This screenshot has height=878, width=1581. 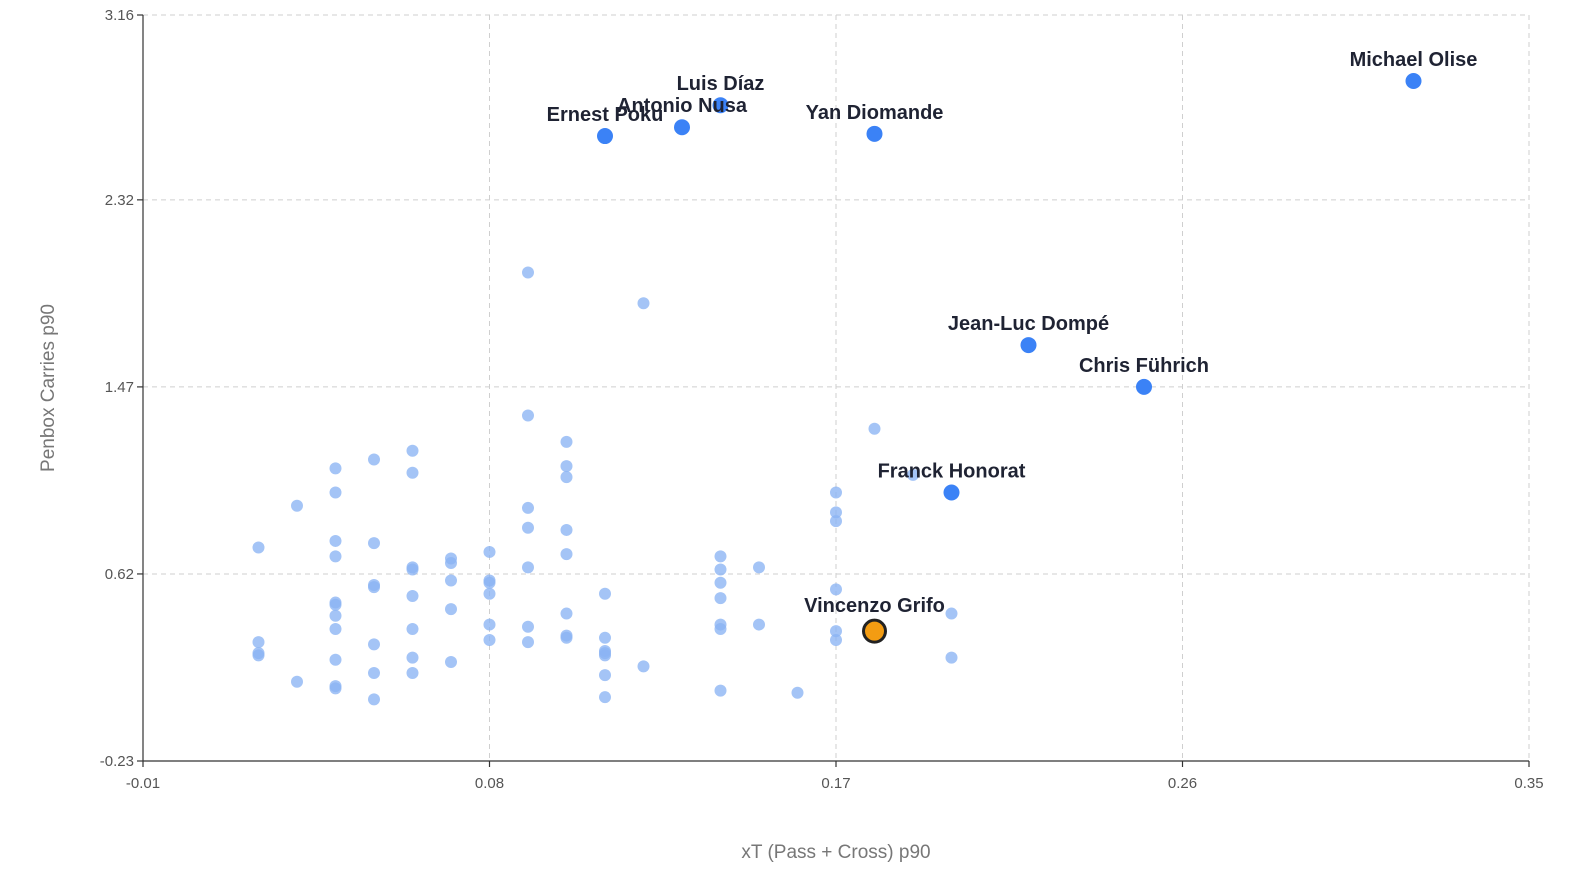 I want to click on x-tick-label: 0.08, so click(x=489, y=783).